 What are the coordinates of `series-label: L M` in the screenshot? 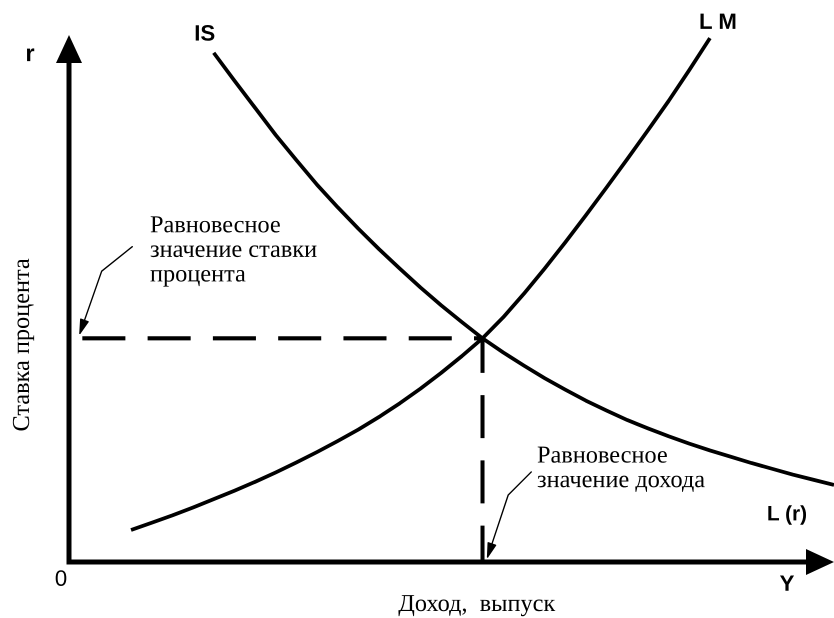 It's located at (718, 21).